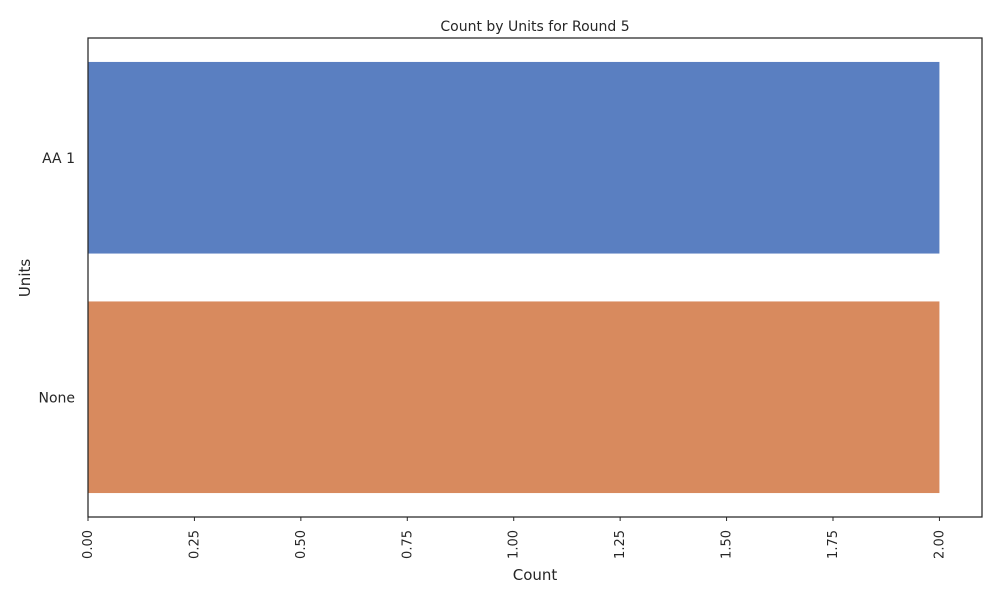 Image resolution: width=1000 pixels, height=600 pixels. What do you see at coordinates (301, 544) in the screenshot?
I see `x-tick-label: 0.50` at bounding box center [301, 544].